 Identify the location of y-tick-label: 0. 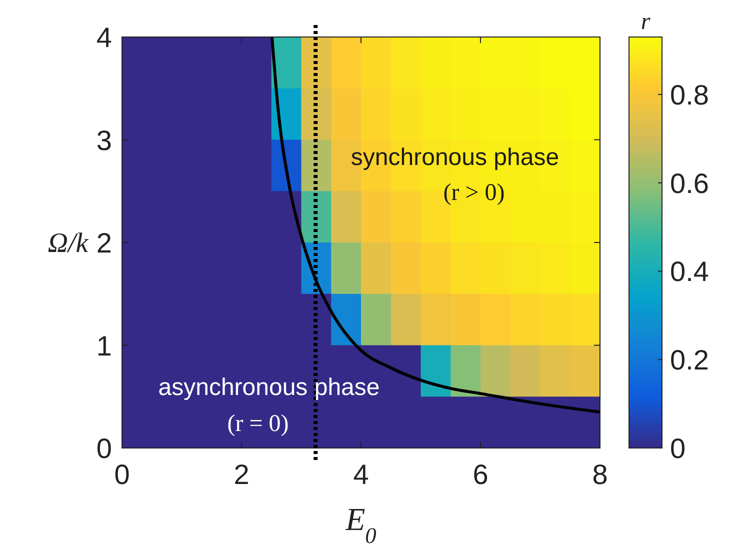
(104, 448).